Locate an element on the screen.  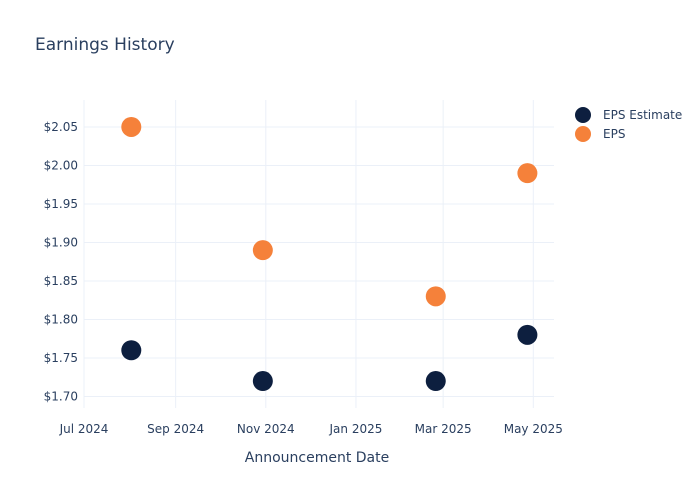
legend: EPS Estimate EPS is located at coordinates (628, 124).